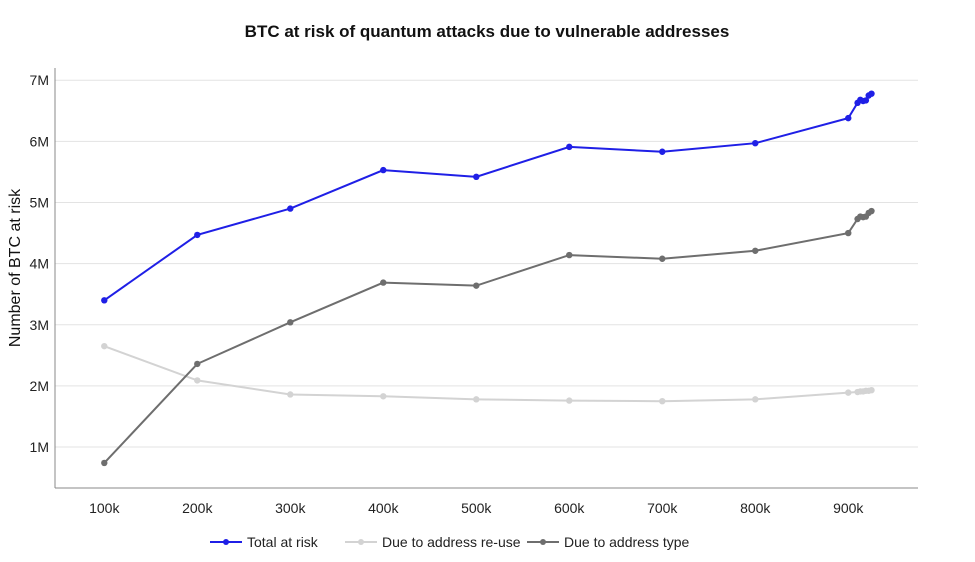 This screenshot has height=562, width=975. Describe the element at coordinates (39, 264) in the screenshot. I see `y-tick-label: 4M` at that location.